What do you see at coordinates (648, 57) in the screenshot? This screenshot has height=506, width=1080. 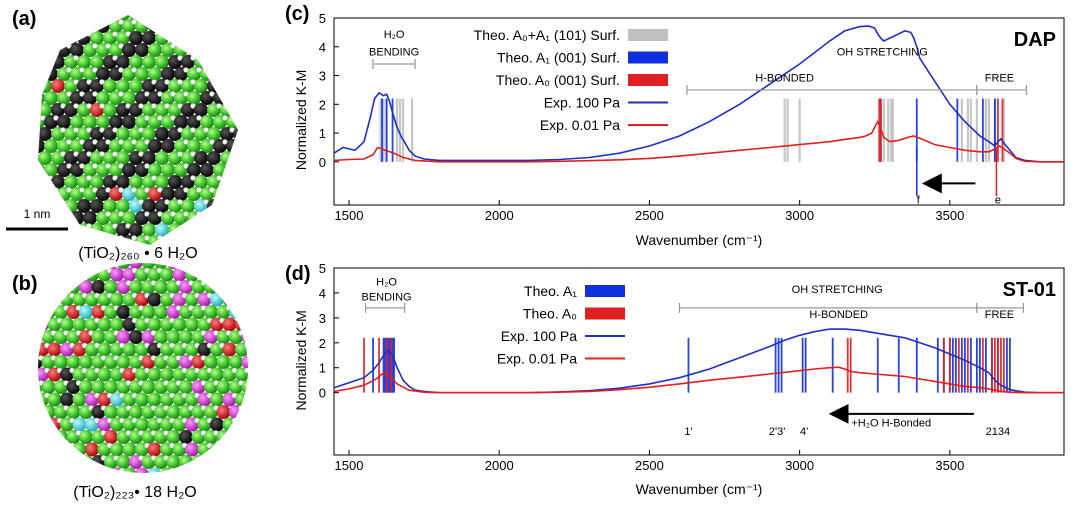 I see `legend-swatch` at bounding box center [648, 57].